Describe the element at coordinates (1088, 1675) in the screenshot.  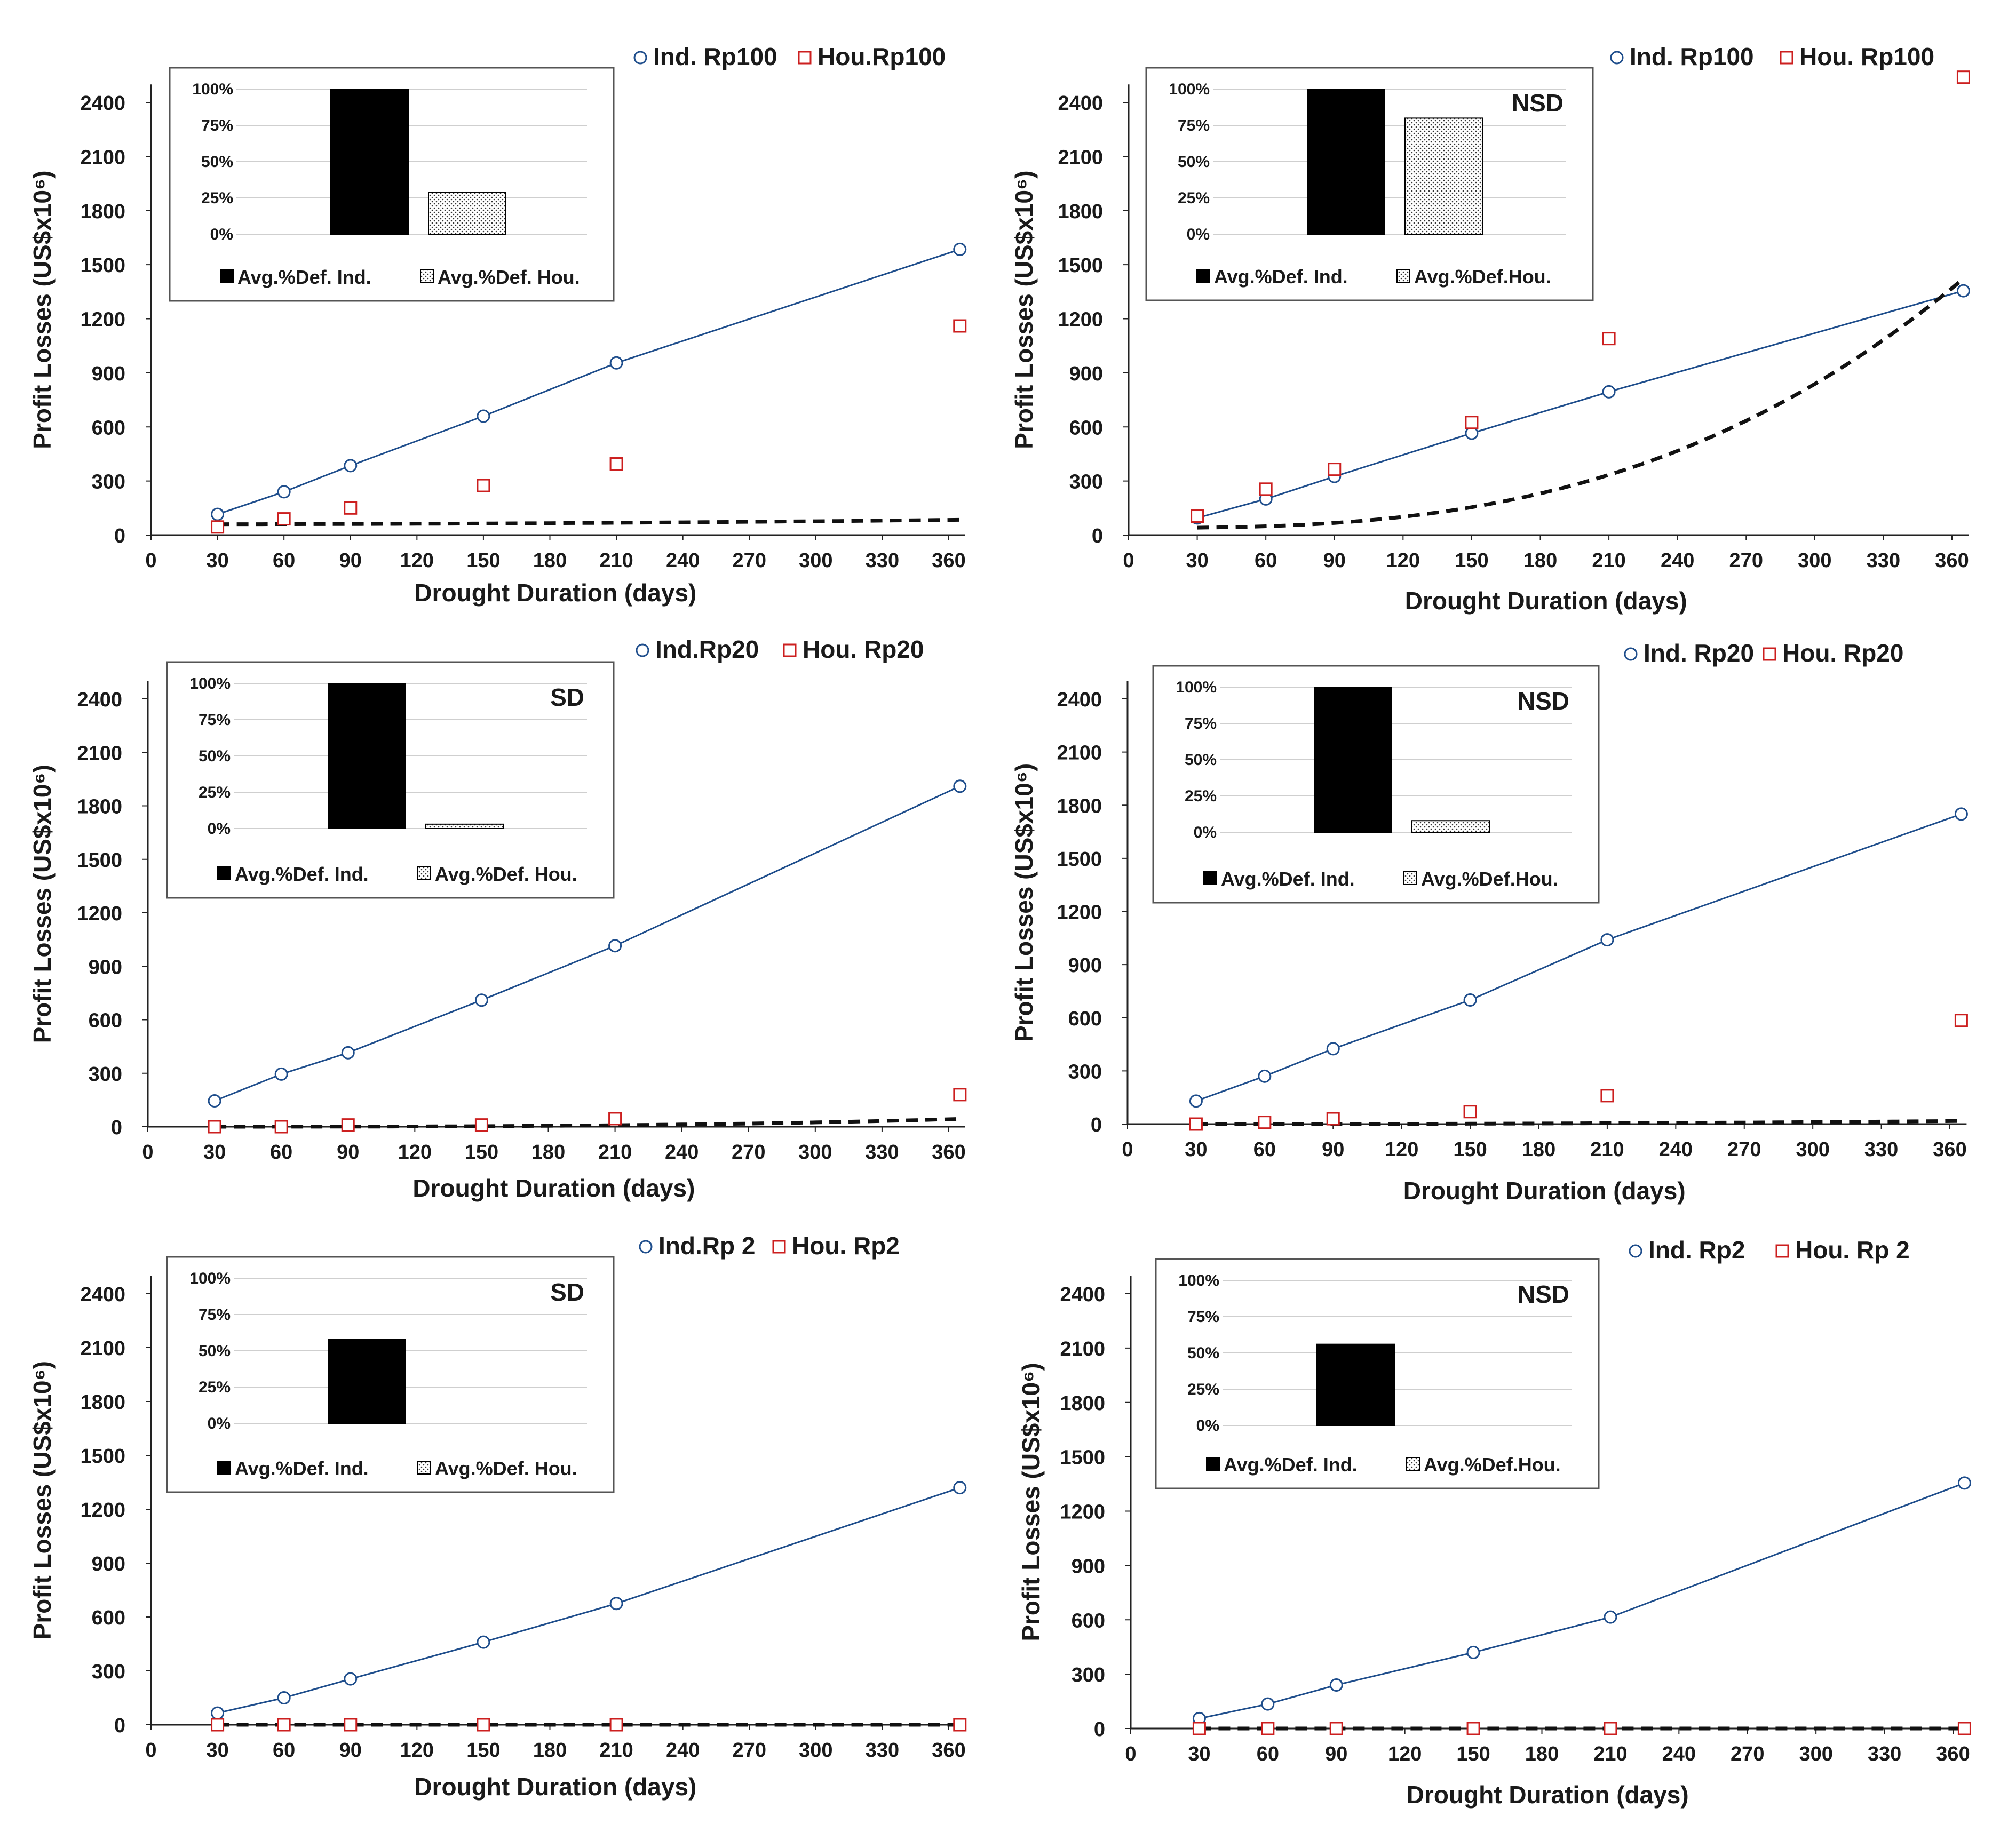
I see `y-tick-label: 300` at that location.